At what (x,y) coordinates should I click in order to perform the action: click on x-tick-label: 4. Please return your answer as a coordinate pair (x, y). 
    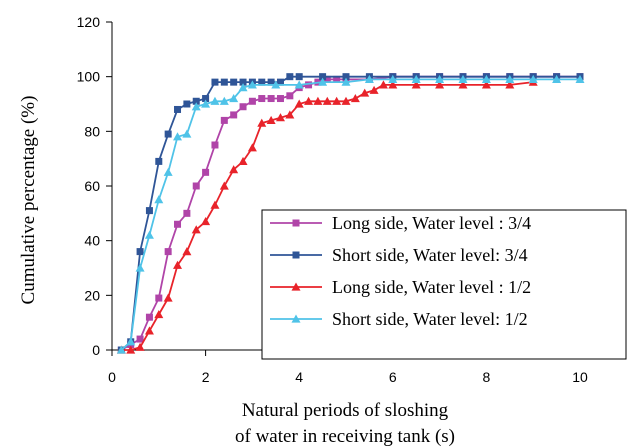
    Looking at the image, I should click on (299, 377).